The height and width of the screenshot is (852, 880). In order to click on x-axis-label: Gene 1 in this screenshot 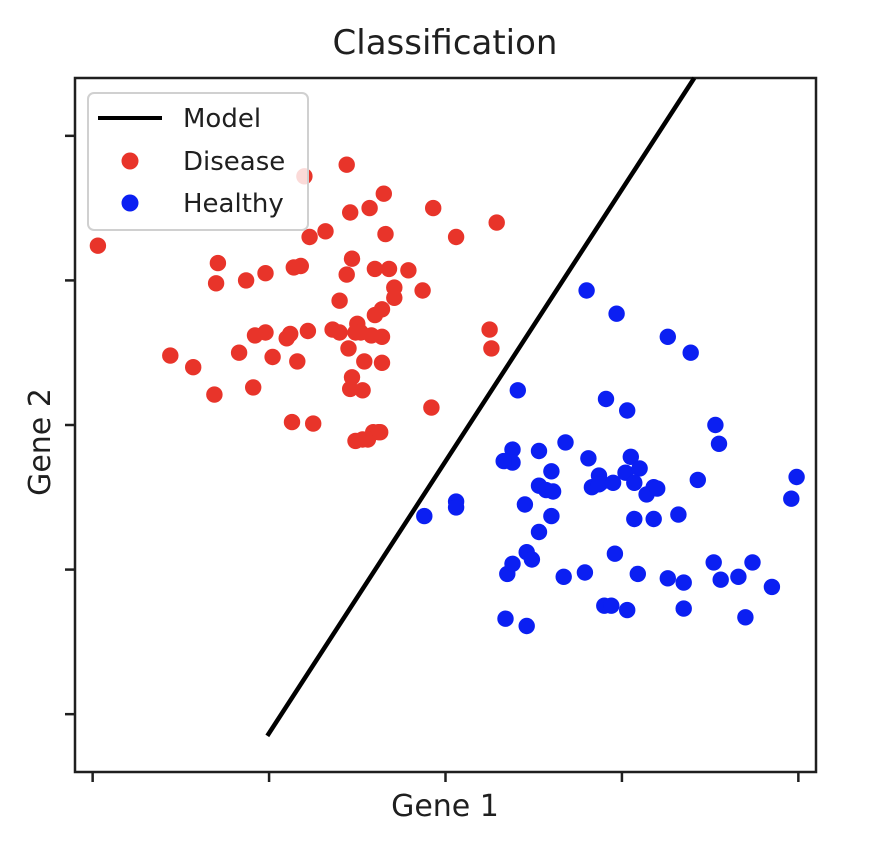, I will do `click(445, 806)`.